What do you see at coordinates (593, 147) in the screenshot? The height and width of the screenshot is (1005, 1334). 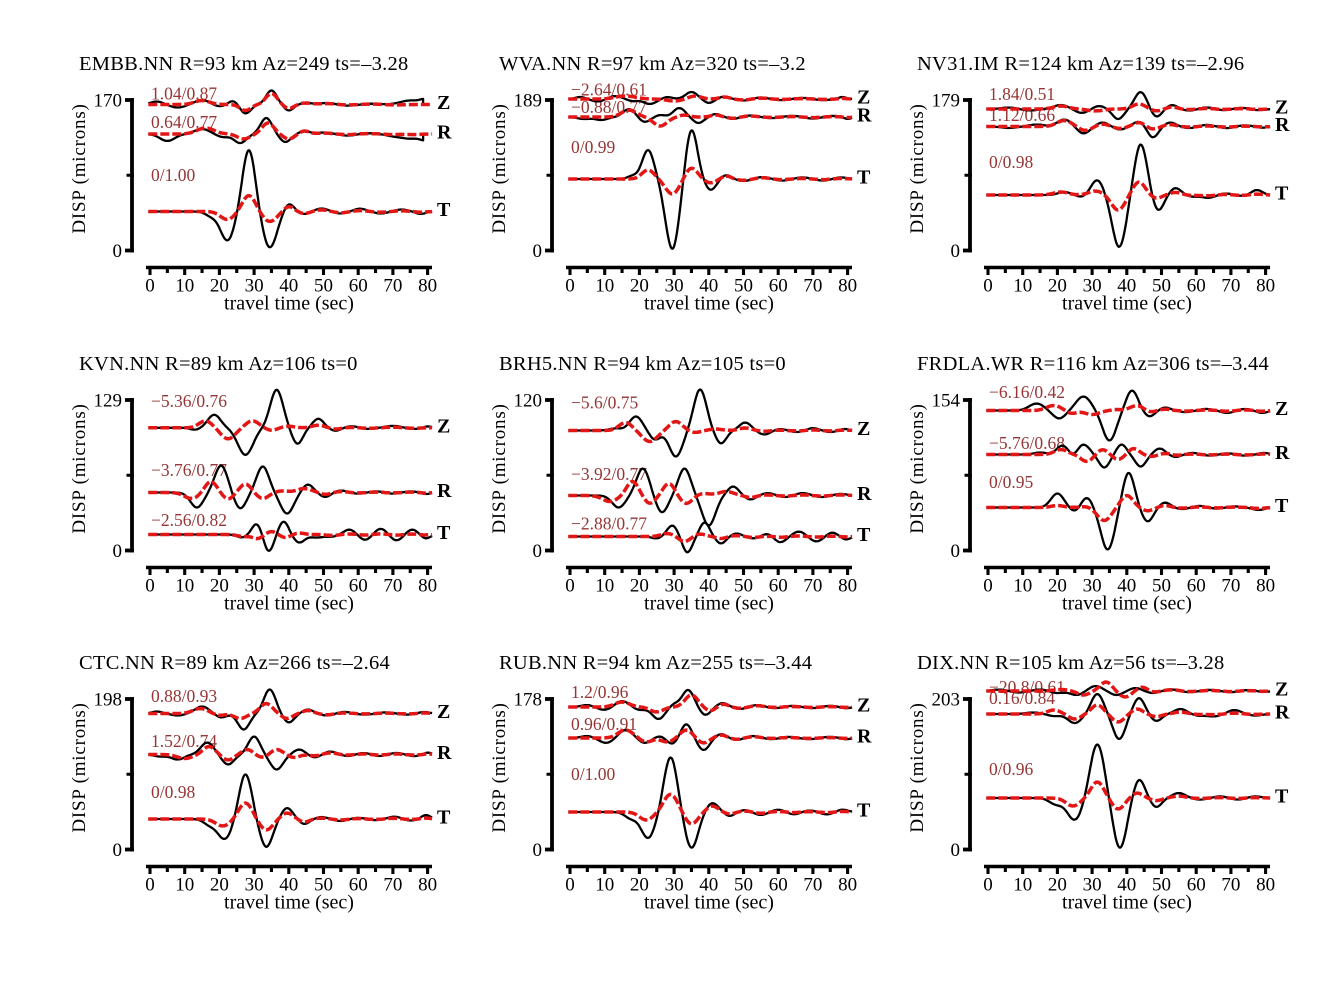 I see `svg-text: 0/0.99` at bounding box center [593, 147].